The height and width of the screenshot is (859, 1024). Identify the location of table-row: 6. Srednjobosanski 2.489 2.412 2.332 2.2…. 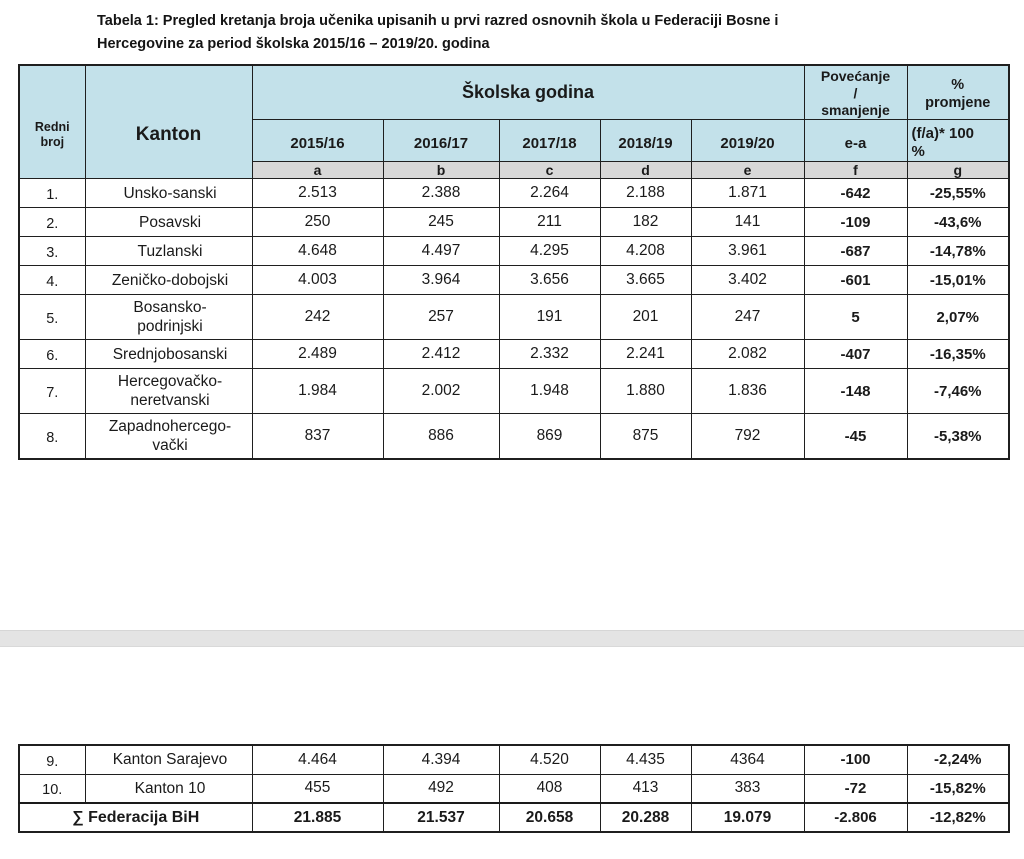
(514, 354).